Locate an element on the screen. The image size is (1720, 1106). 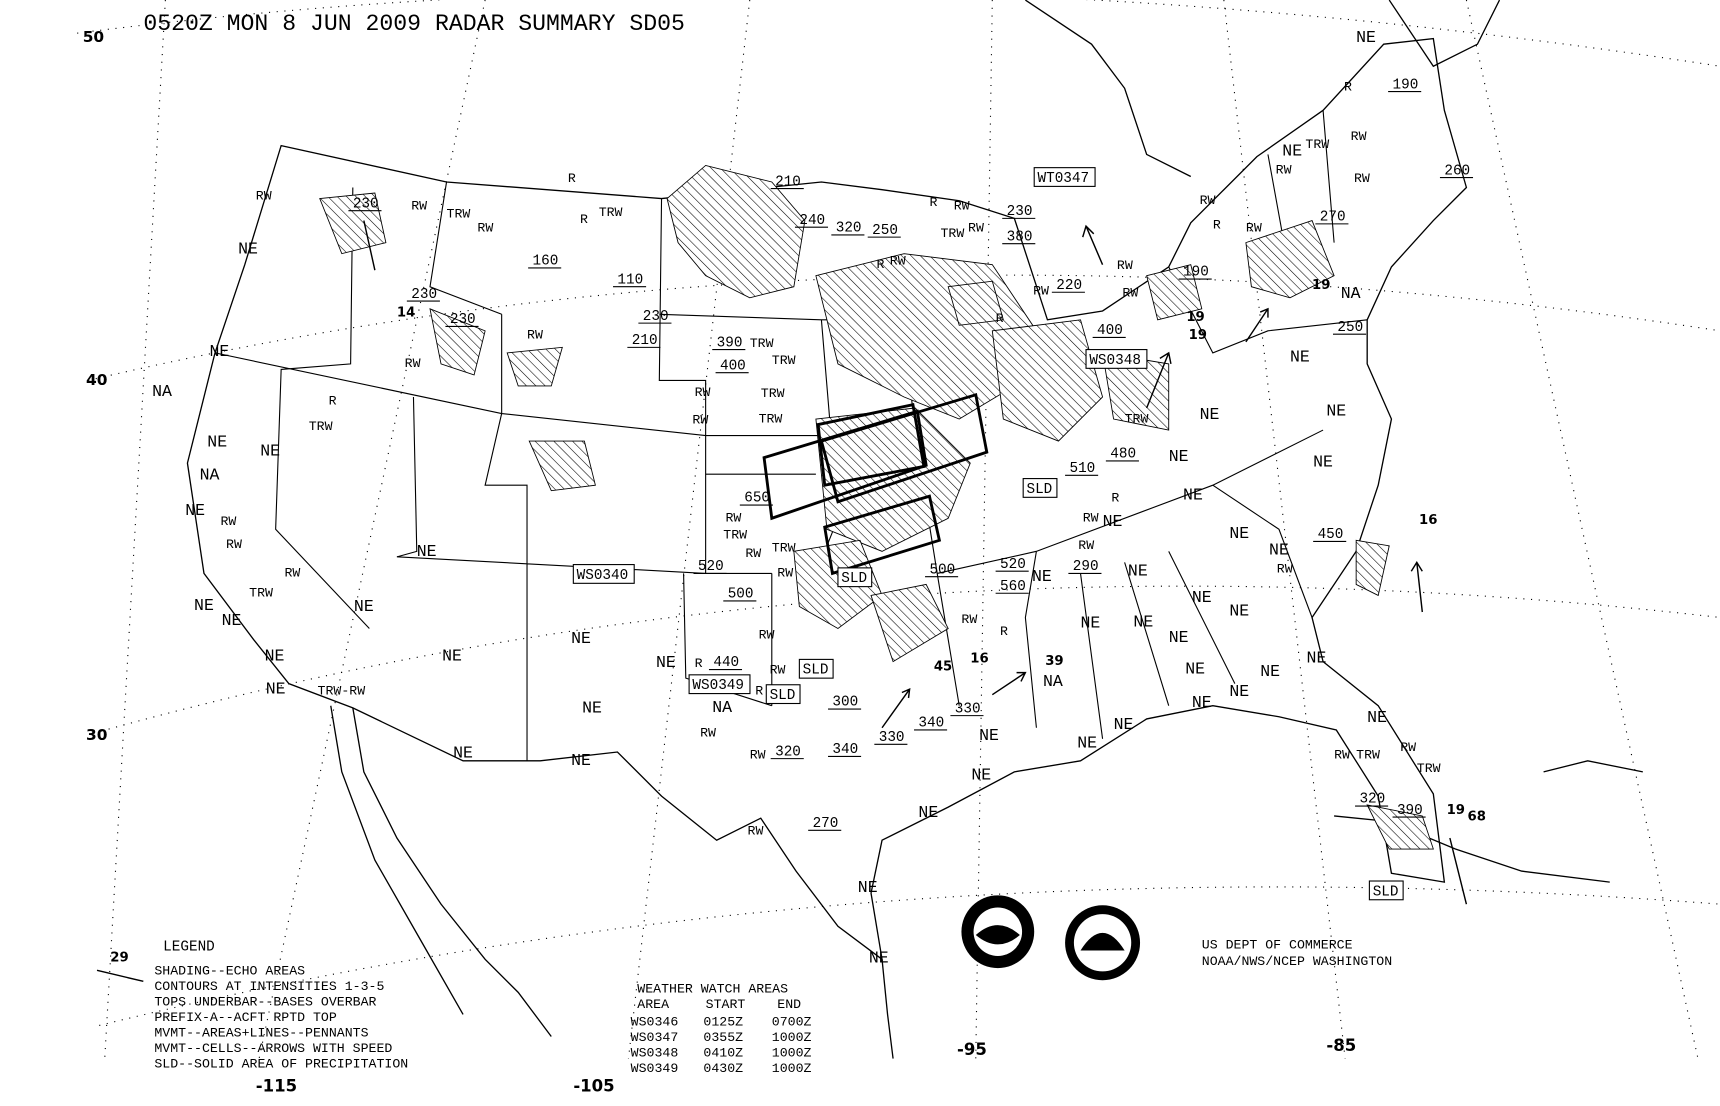
echo-top-label: 230 is located at coordinates (366, 204).